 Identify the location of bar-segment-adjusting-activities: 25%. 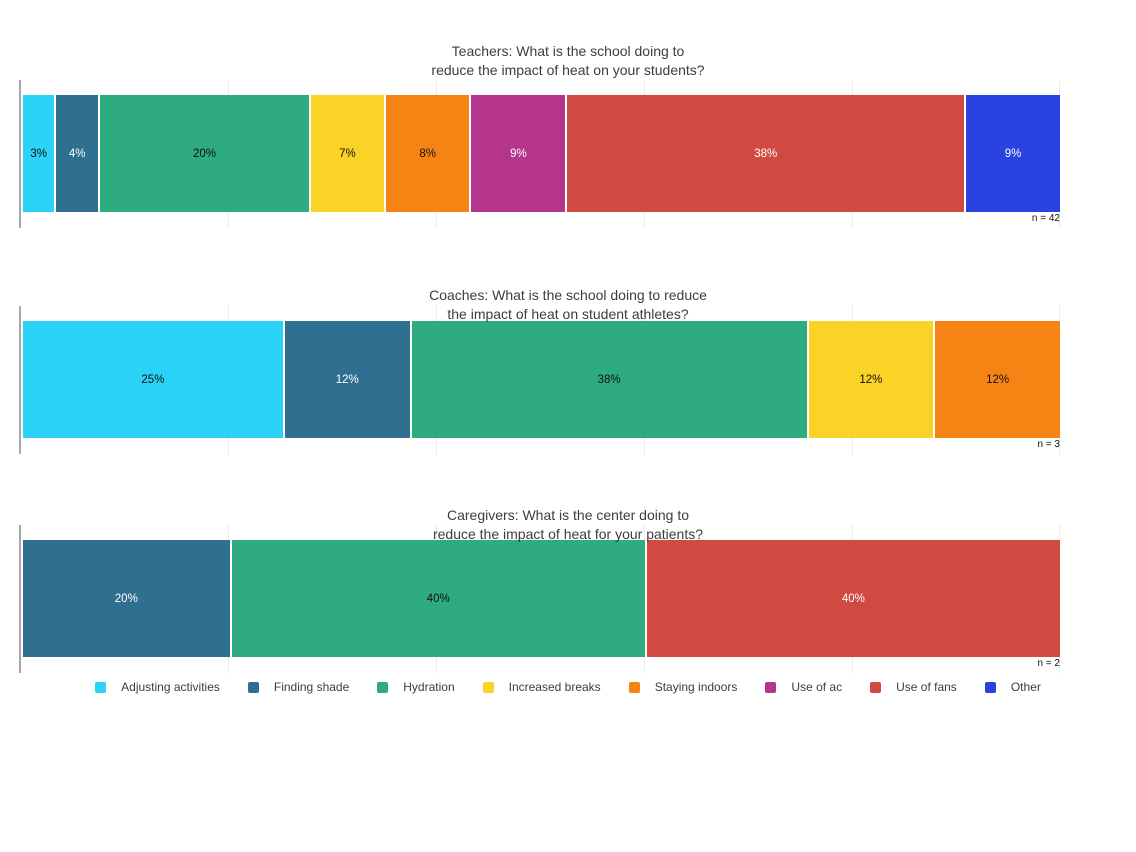
(153, 379).